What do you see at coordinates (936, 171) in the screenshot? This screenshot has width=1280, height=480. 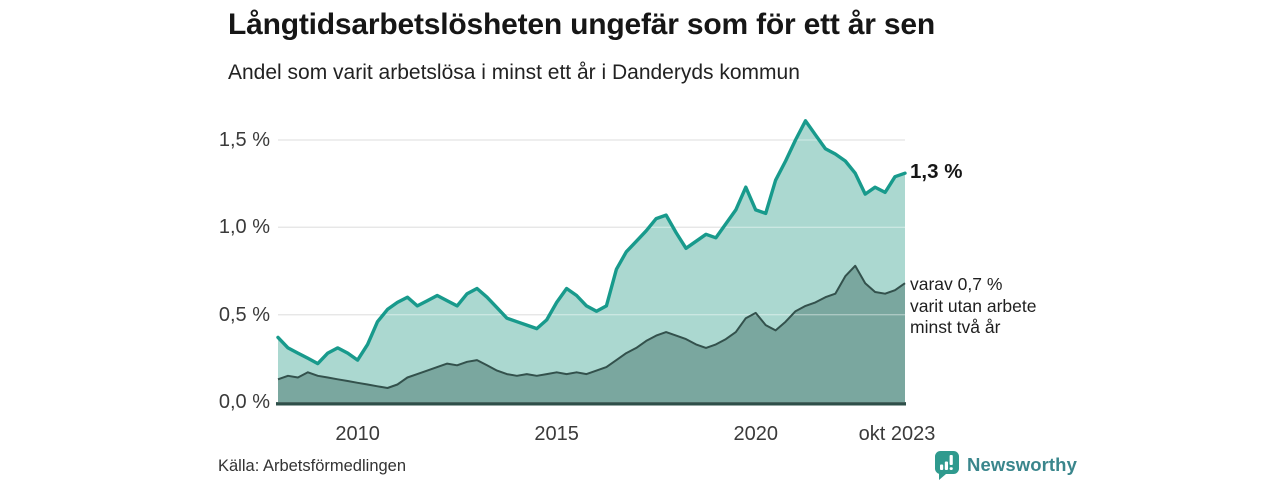 I see `latest-total-annotation: 1,3 %` at bounding box center [936, 171].